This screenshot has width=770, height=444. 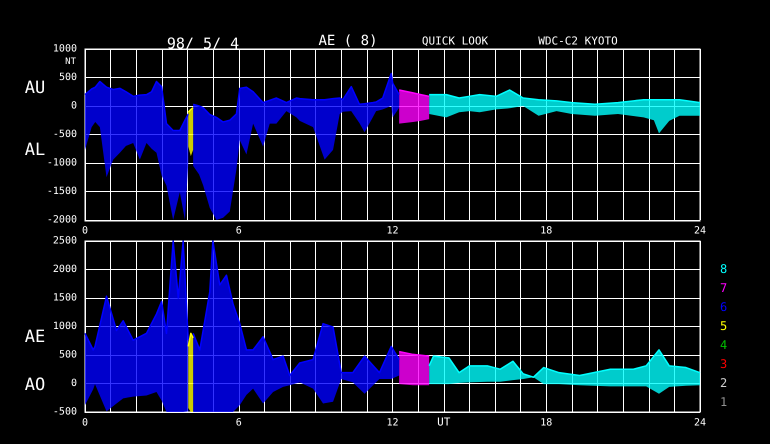 What do you see at coordinates (61, 220) in the screenshot?
I see `y-tick-label: -2000` at bounding box center [61, 220].